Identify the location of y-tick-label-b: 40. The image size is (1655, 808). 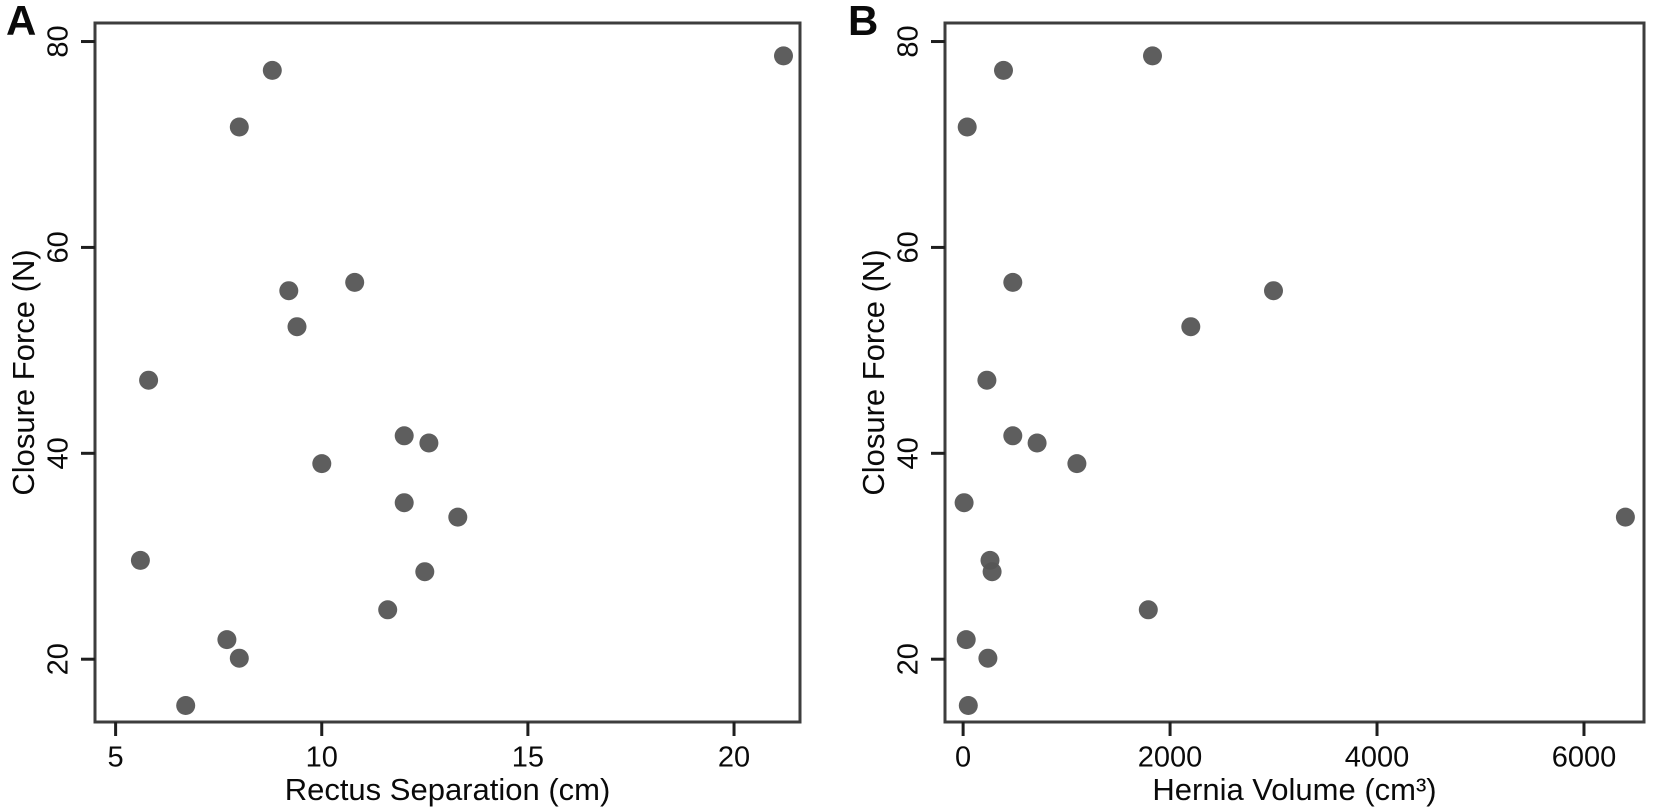
(909, 453).